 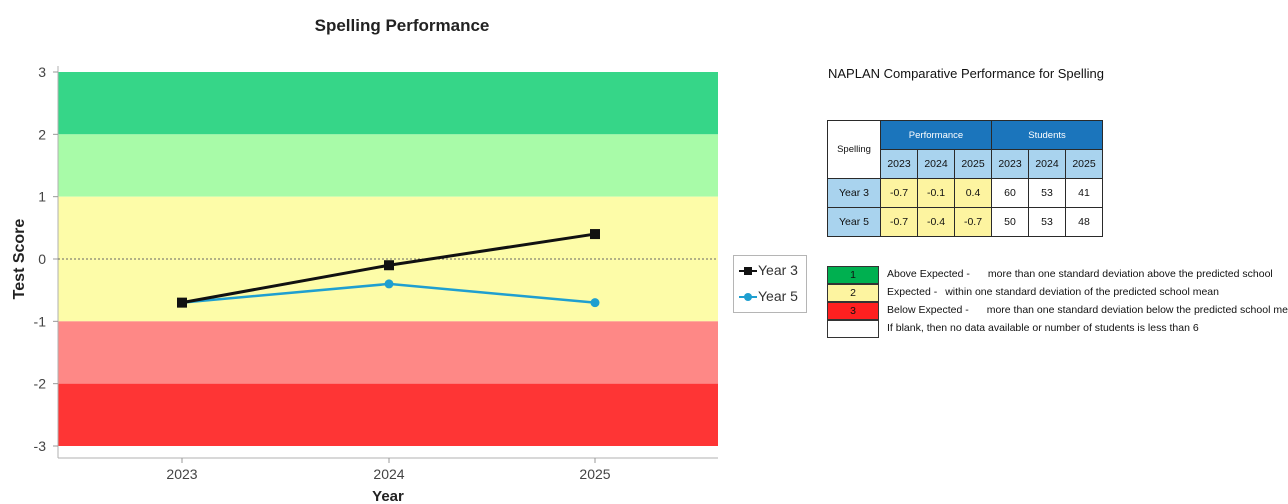 I want to click on table-corner-label: Spelling, so click(x=854, y=149).